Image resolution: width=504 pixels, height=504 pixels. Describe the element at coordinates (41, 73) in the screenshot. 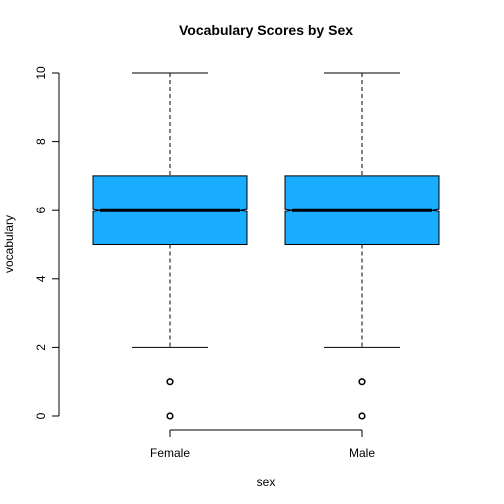

I see `y-tick-label-10: 10` at that location.